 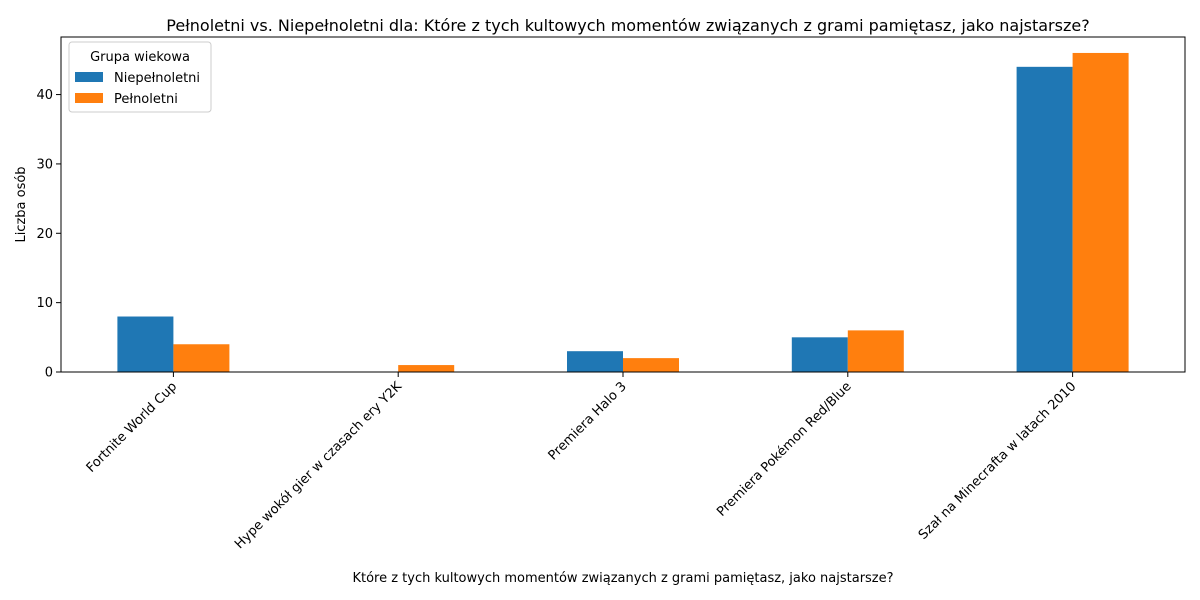 What do you see at coordinates (49, 373) in the screenshot?
I see `y-tick-label-0: 0` at bounding box center [49, 373].